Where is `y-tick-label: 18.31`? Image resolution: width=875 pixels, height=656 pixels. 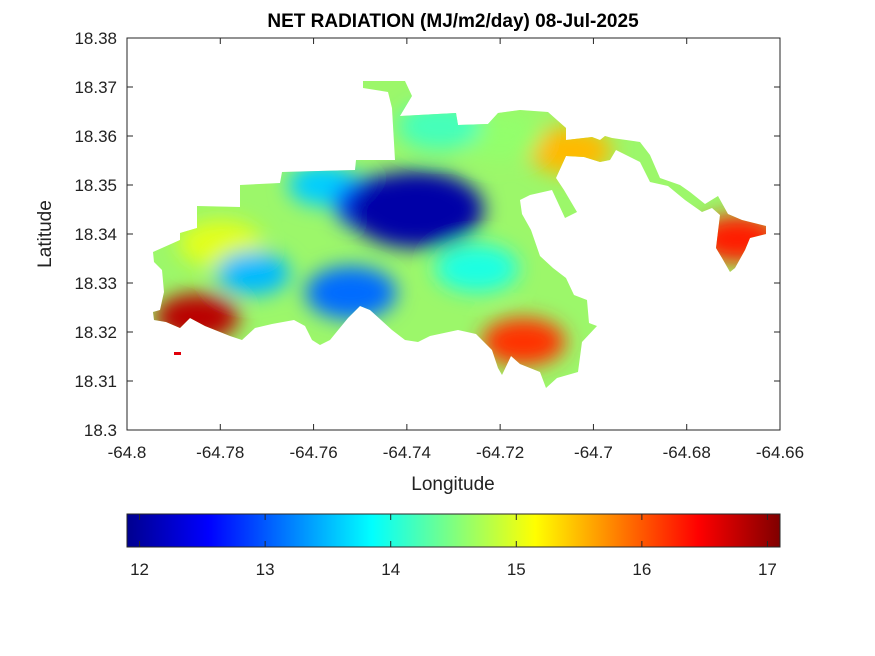
y-tick-label: 18.31 is located at coordinates (95, 381).